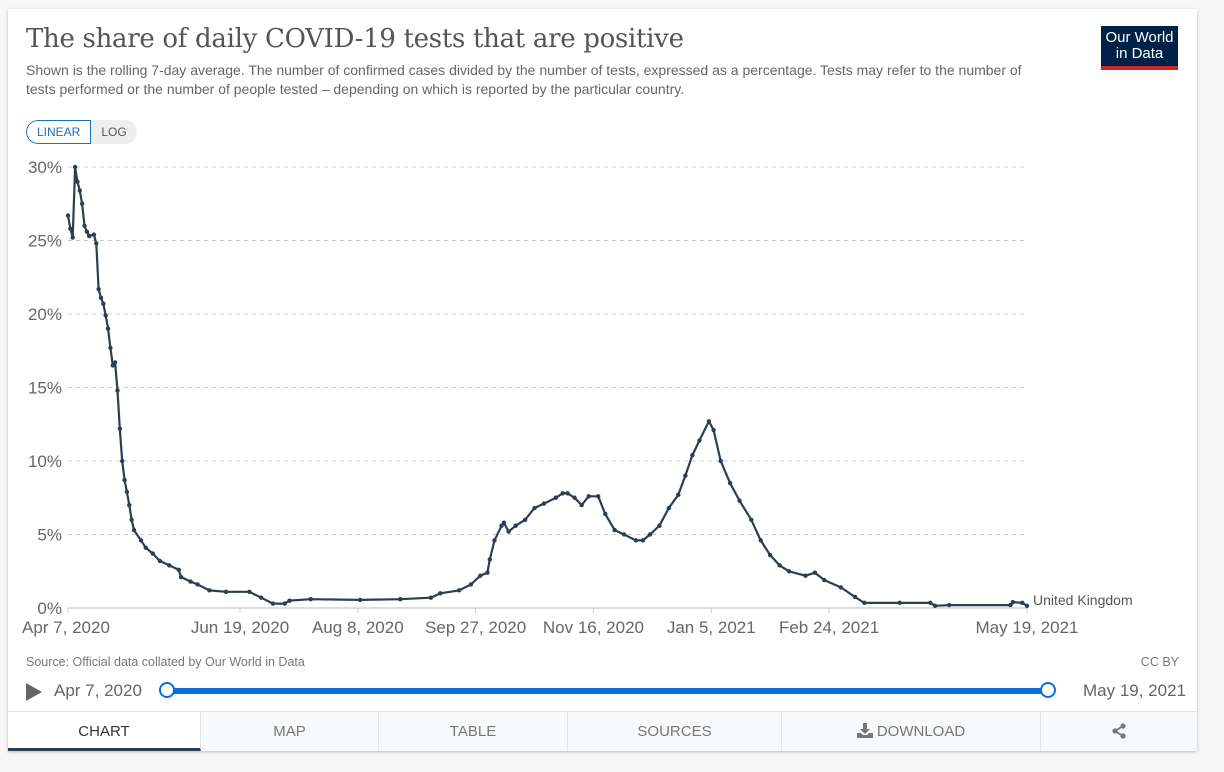  Describe the element at coordinates (59, 132) in the screenshot. I see `linear-scale-button: LINEAR` at that location.